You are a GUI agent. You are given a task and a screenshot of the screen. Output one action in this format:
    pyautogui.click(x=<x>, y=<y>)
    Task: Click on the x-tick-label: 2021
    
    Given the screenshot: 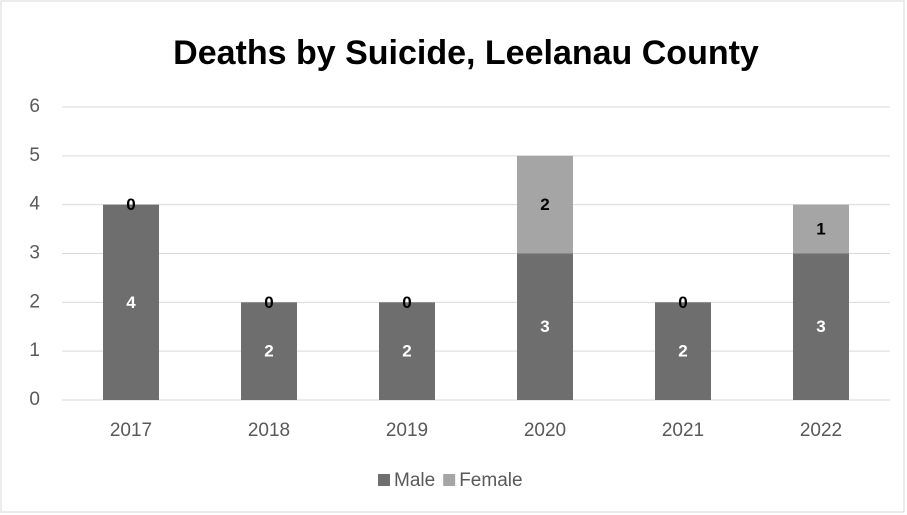 What is the action you would take?
    pyautogui.click(x=683, y=430)
    